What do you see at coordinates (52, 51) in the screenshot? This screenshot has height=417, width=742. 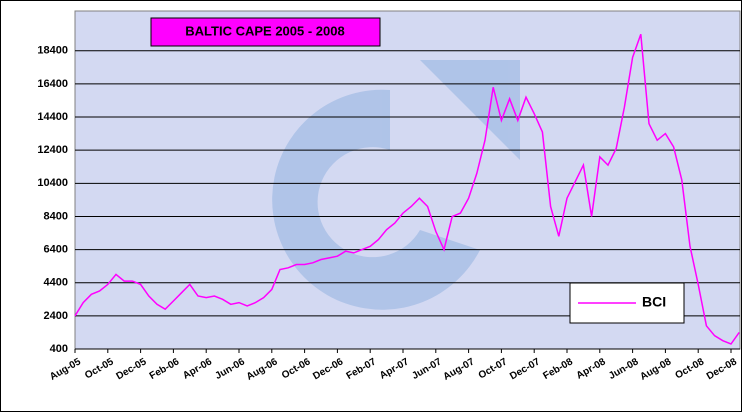 I see `y-tick-label: 18400` at bounding box center [52, 51].